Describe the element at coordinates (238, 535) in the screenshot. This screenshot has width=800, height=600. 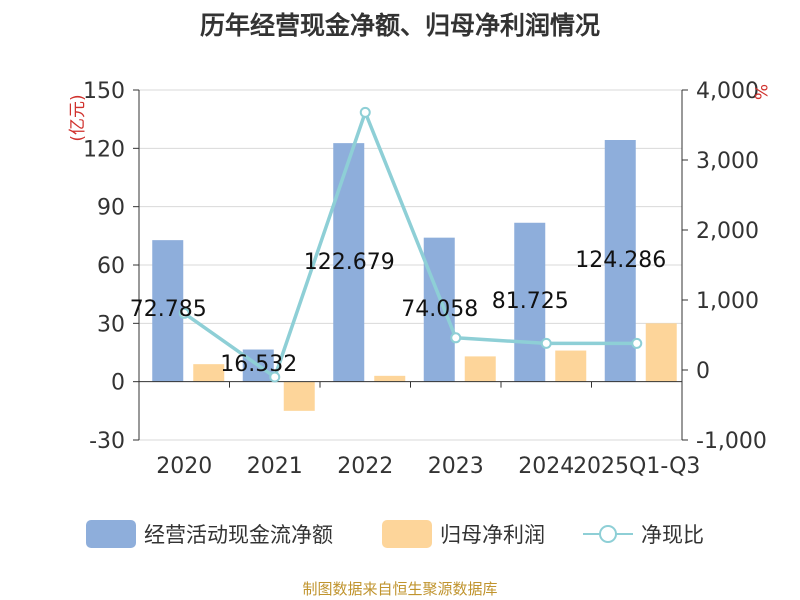
I see `legend-label-operating-cashflow: 经营活动现金流净额` at that location.